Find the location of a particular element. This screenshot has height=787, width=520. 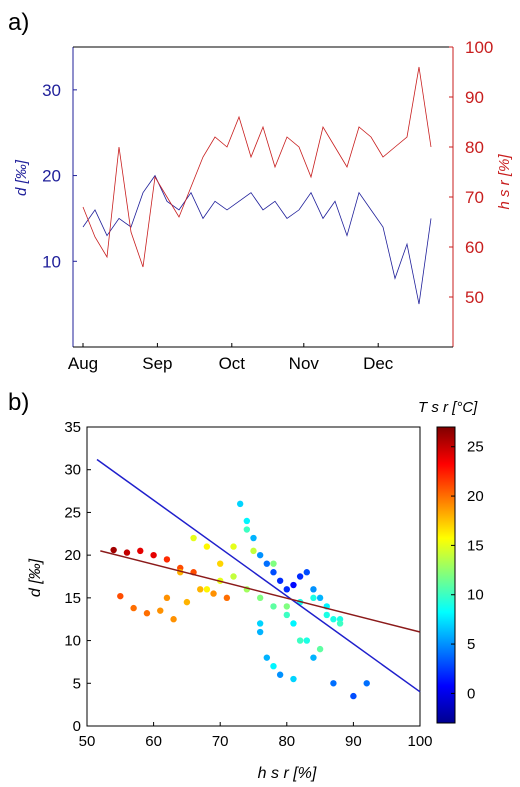

colorbar-tick-label: 15 is located at coordinates (475, 545).